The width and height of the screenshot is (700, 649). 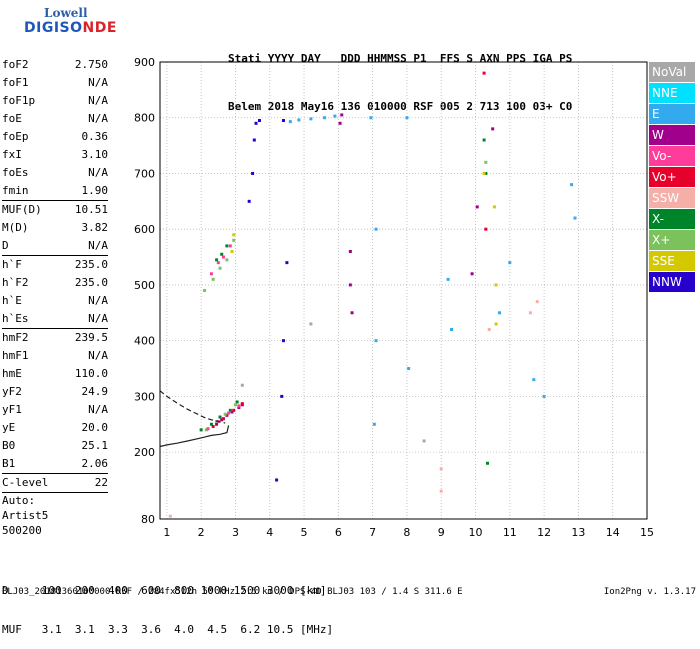 I want to click on param-name: yF1, so click(x=12, y=409).